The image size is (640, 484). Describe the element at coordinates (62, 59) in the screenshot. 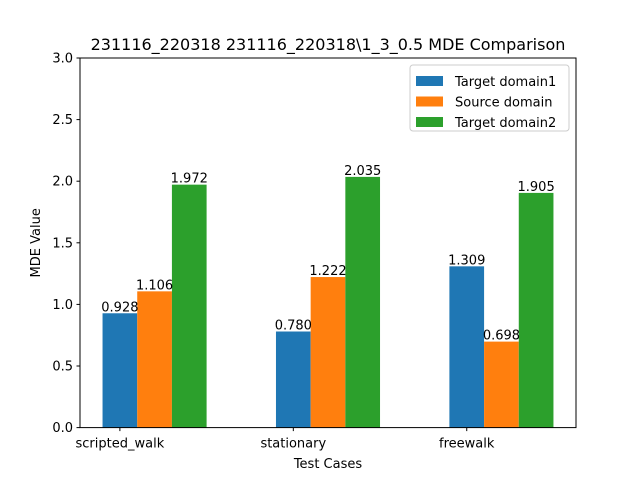

I see `y-tick-label: 3.0` at that location.